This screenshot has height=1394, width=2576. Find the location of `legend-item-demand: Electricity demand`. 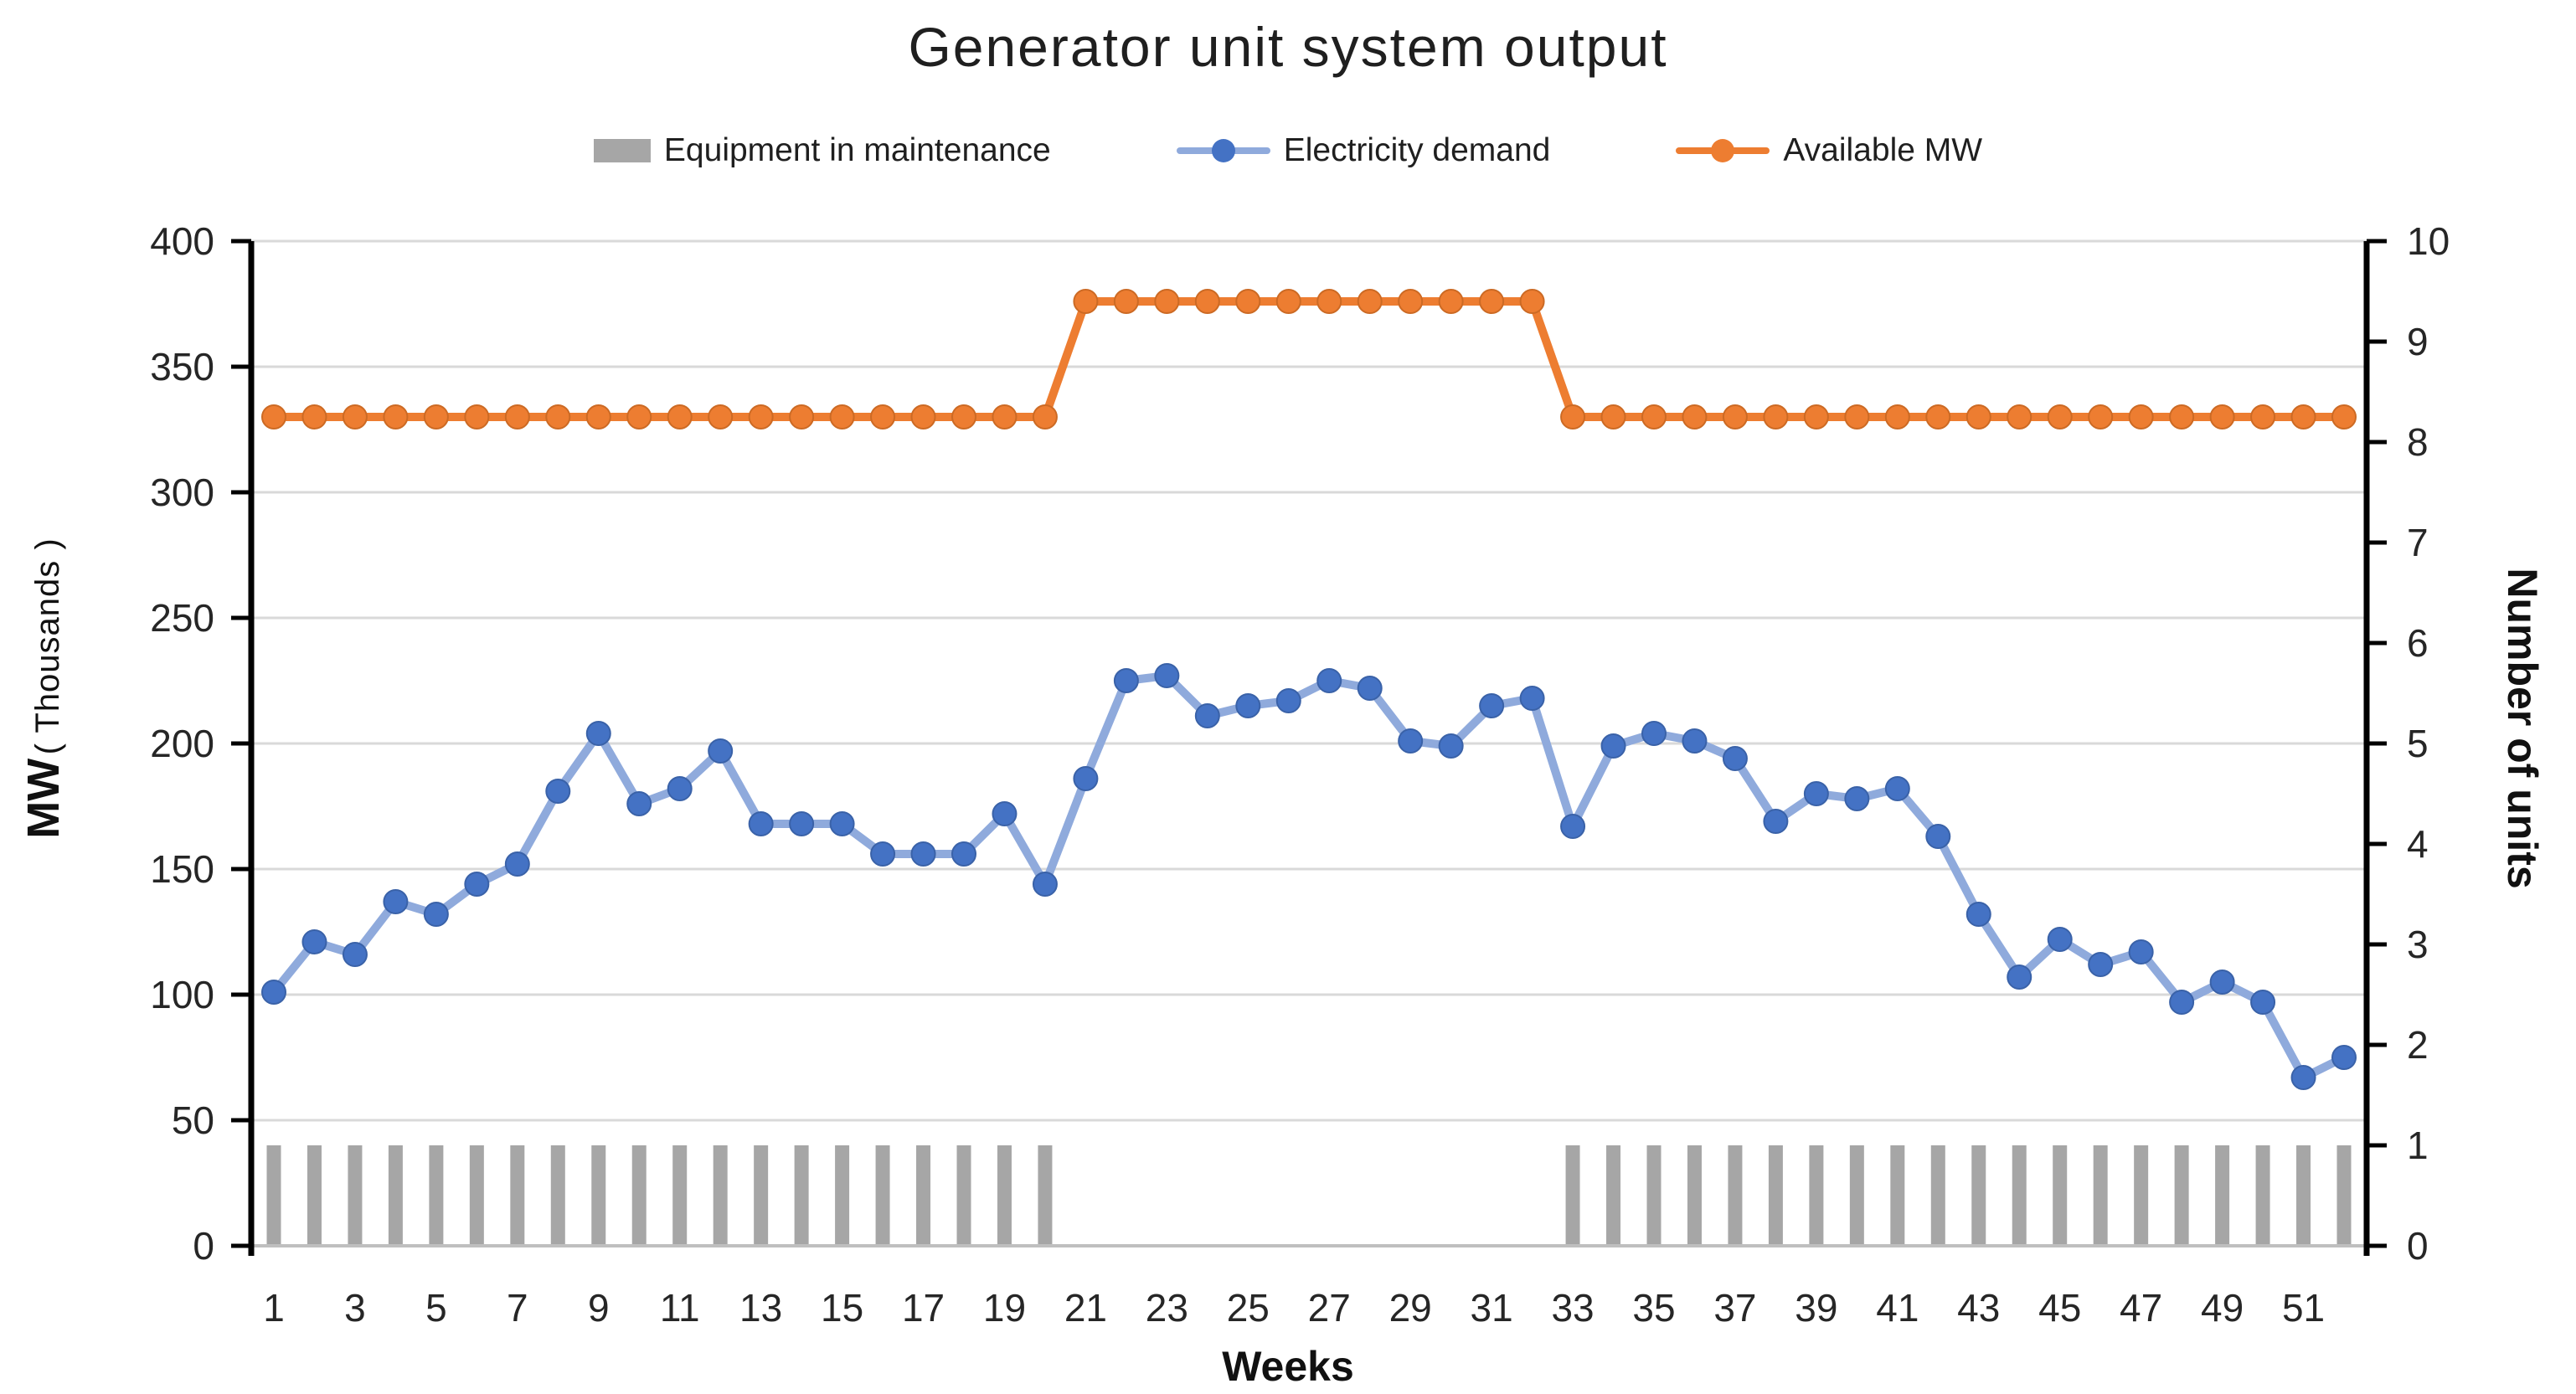

legend-item-demand: Electricity demand is located at coordinates (1363, 150).